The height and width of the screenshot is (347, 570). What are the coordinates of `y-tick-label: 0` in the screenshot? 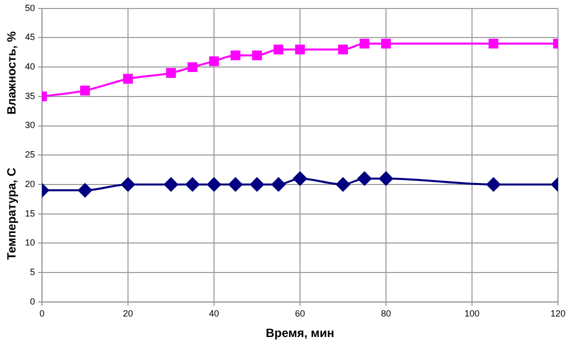 It's located at (33, 301).